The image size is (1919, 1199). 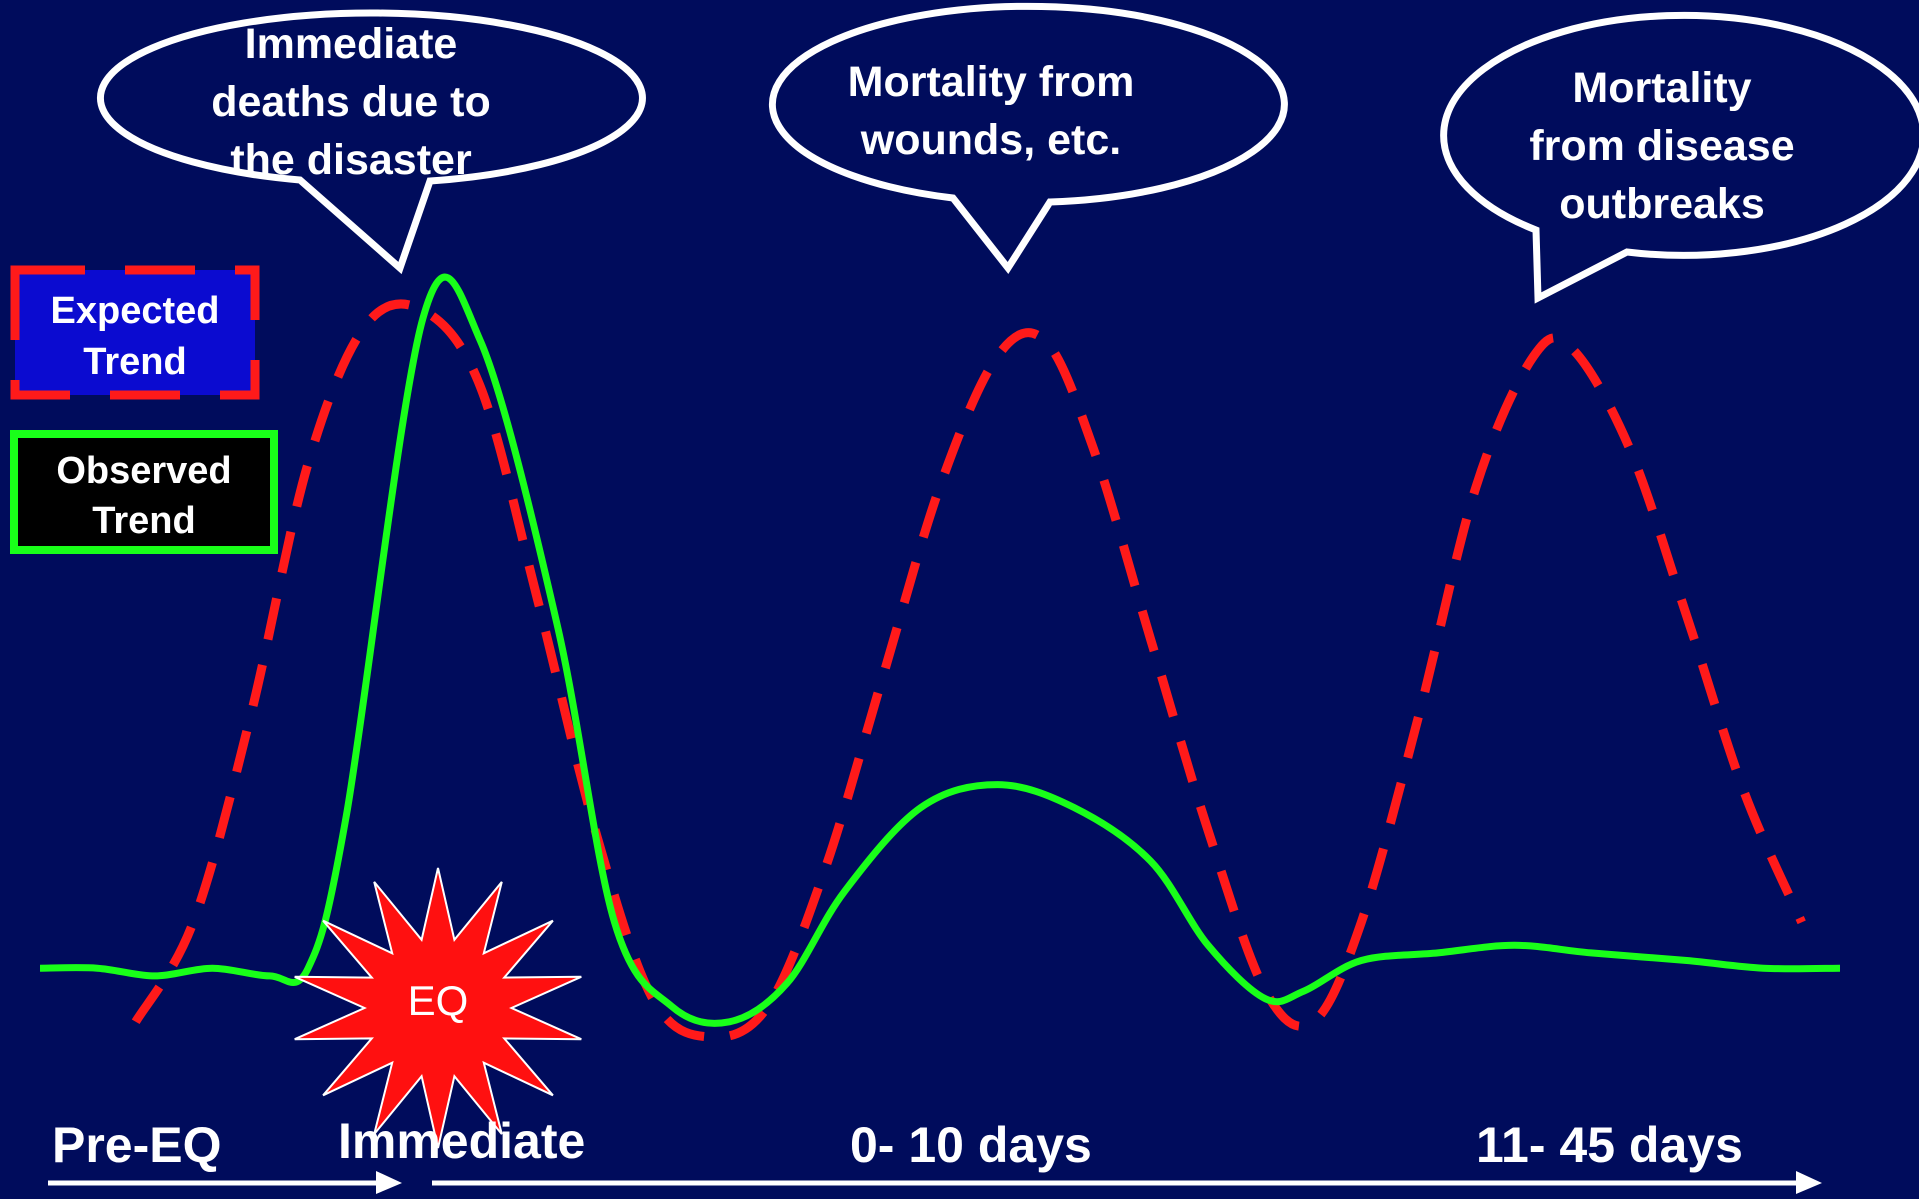 What do you see at coordinates (438, 1000) in the screenshot?
I see `eq-label: EQ` at bounding box center [438, 1000].